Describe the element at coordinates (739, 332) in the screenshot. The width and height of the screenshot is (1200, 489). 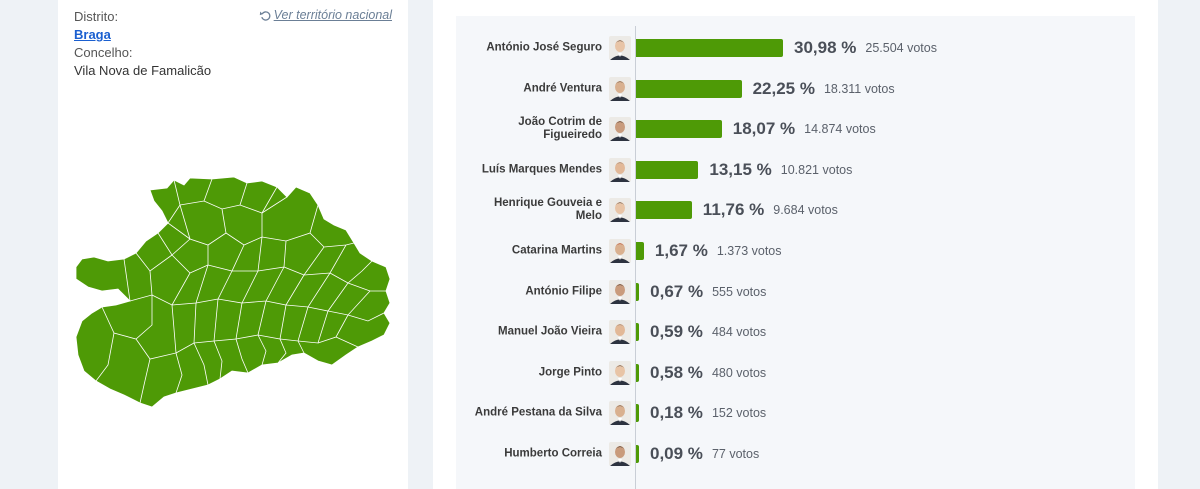
I see `result-votes: 484 votos` at that location.